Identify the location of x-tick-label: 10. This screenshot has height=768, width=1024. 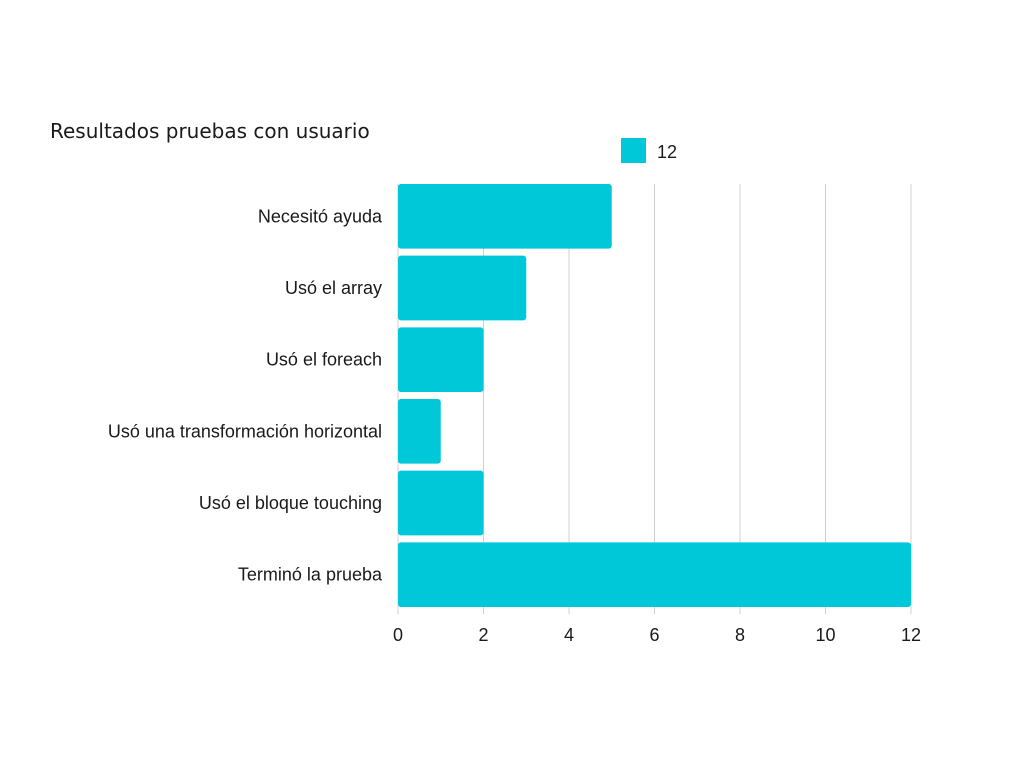
(825, 635).